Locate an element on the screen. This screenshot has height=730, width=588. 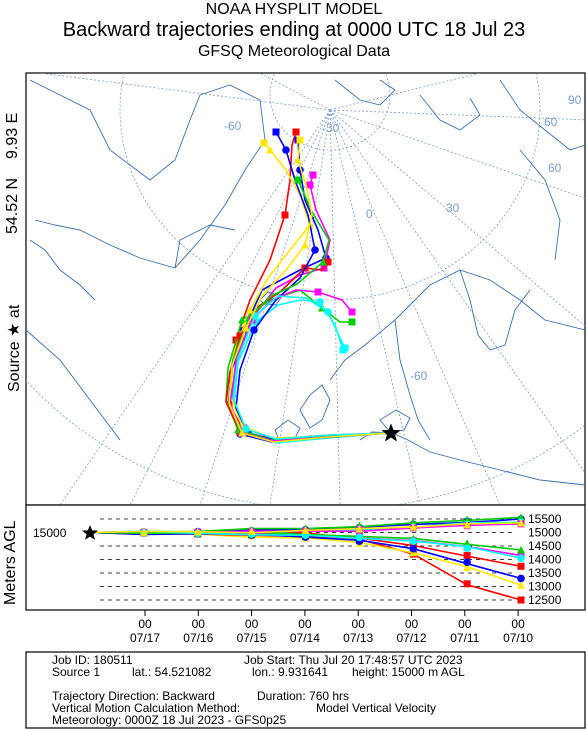
job-id: Job ID: 180511 is located at coordinates (92, 660).